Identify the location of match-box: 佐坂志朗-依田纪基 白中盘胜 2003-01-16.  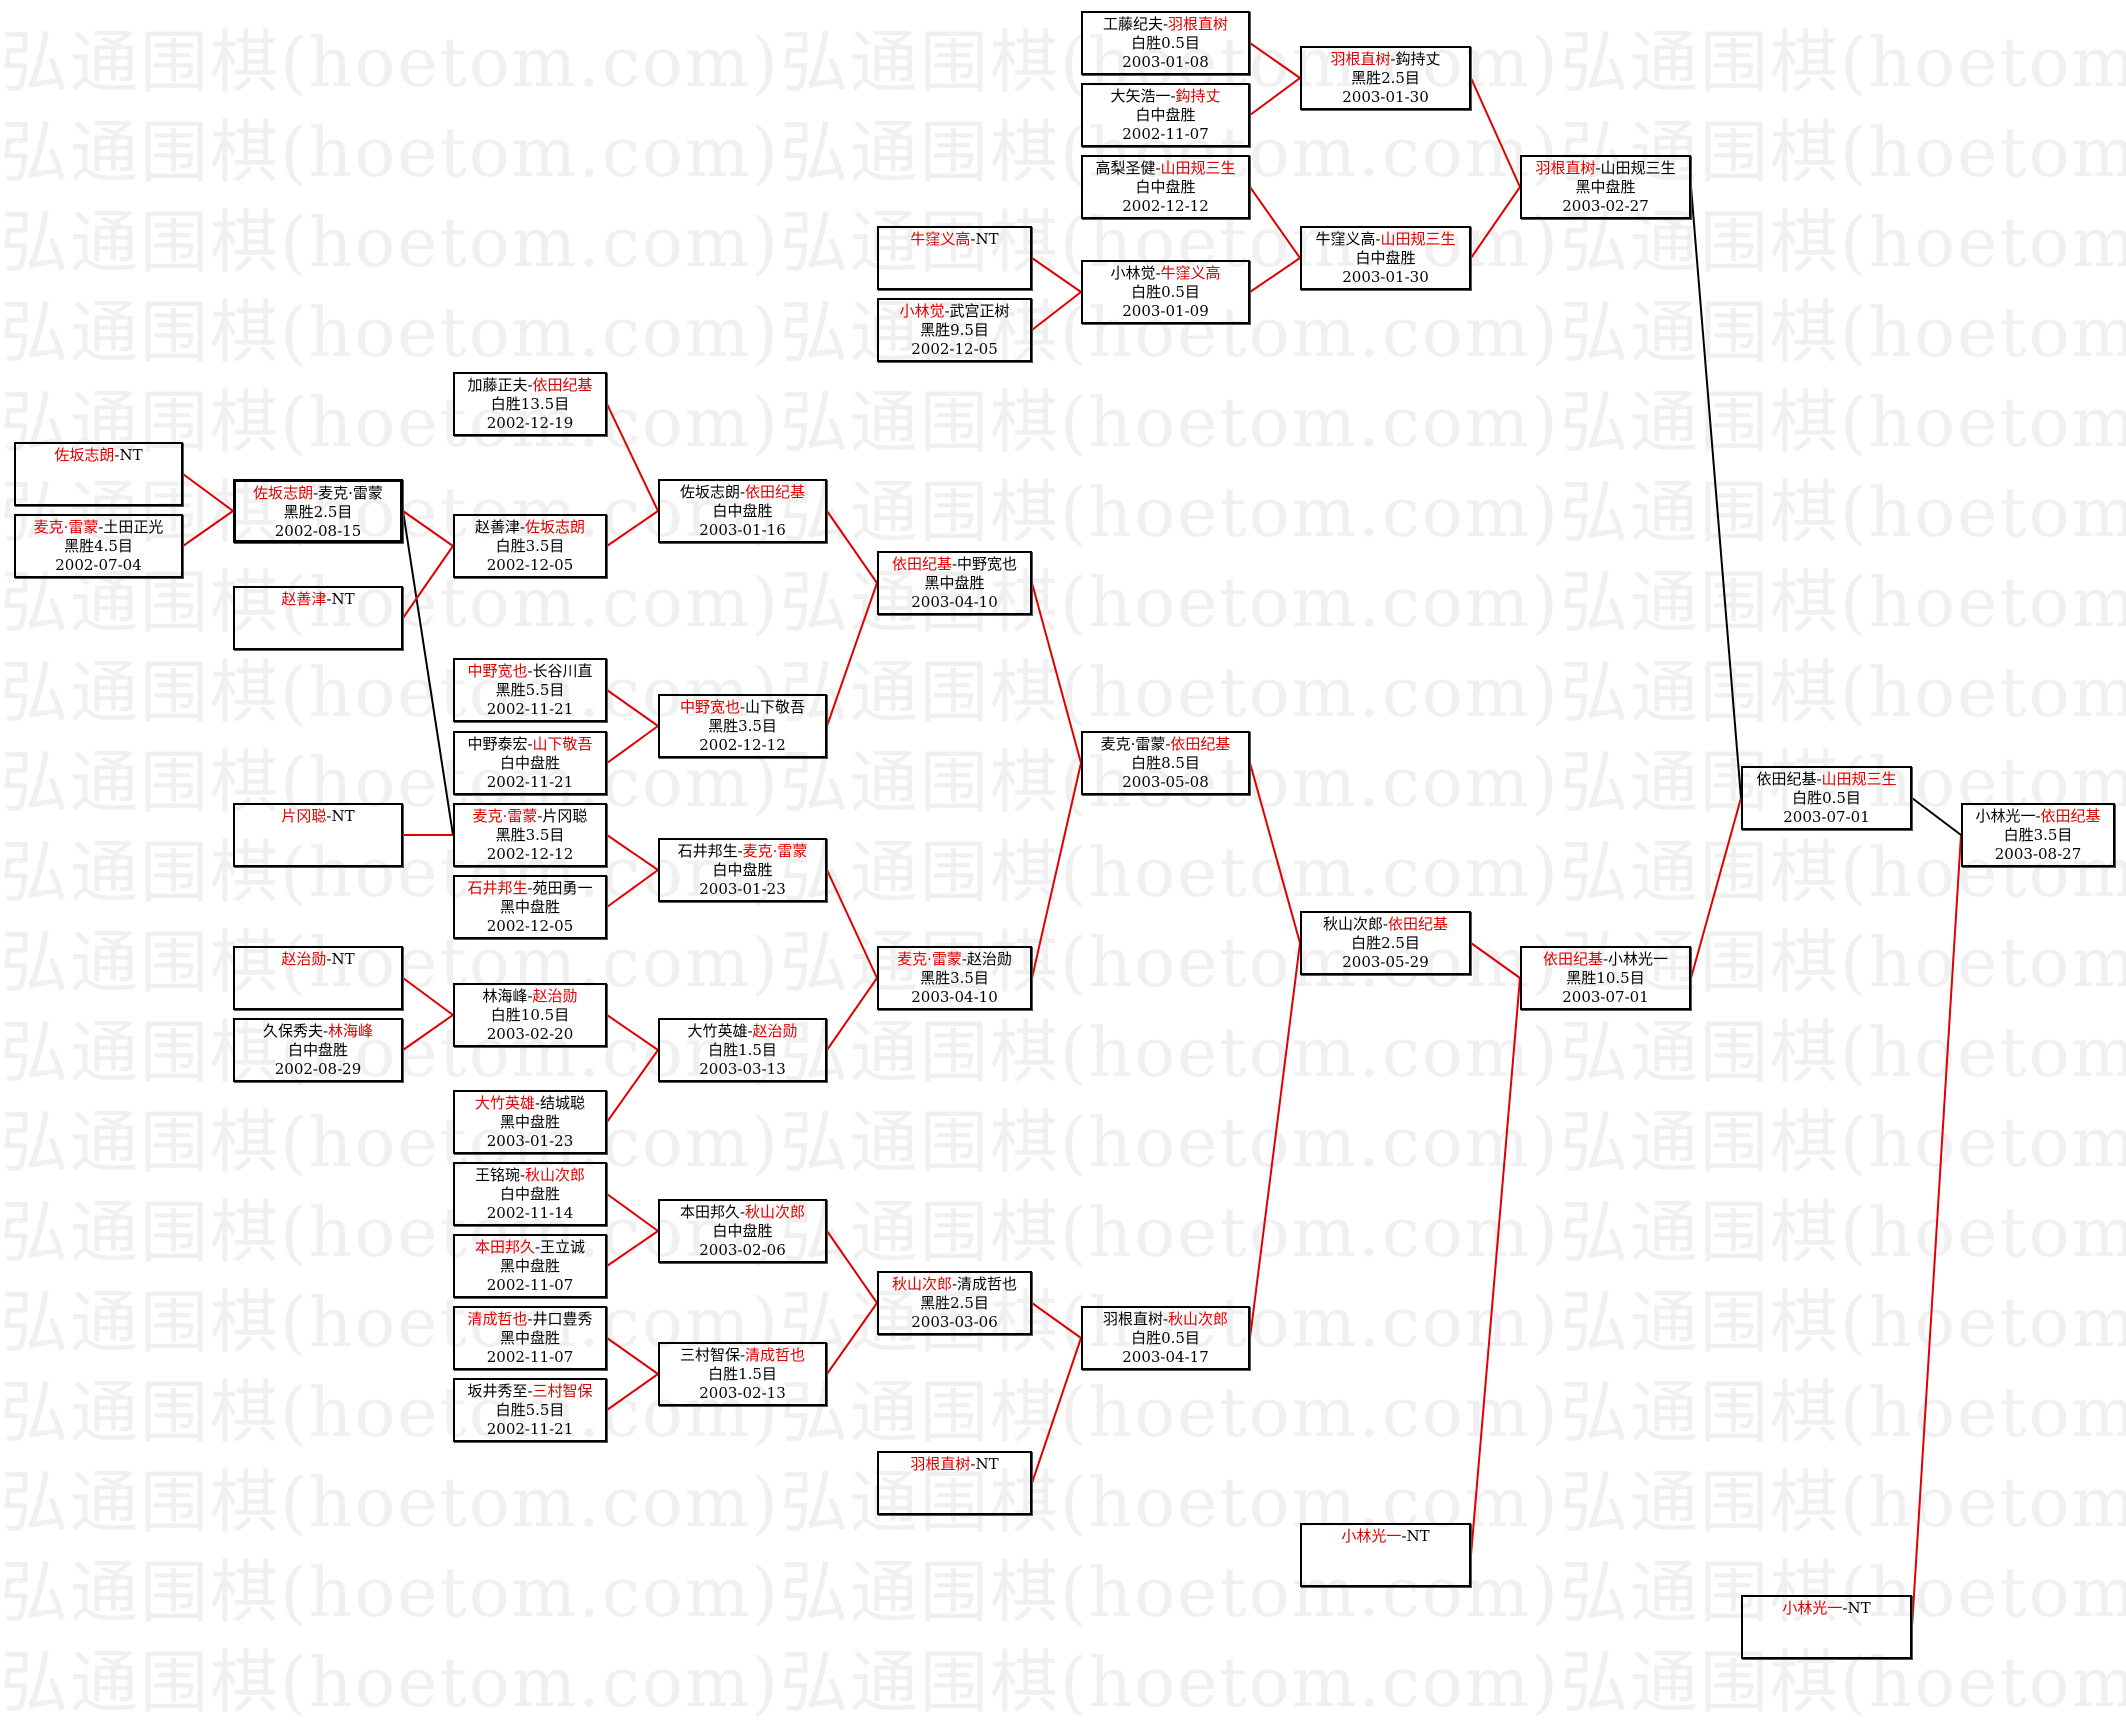
(742, 511).